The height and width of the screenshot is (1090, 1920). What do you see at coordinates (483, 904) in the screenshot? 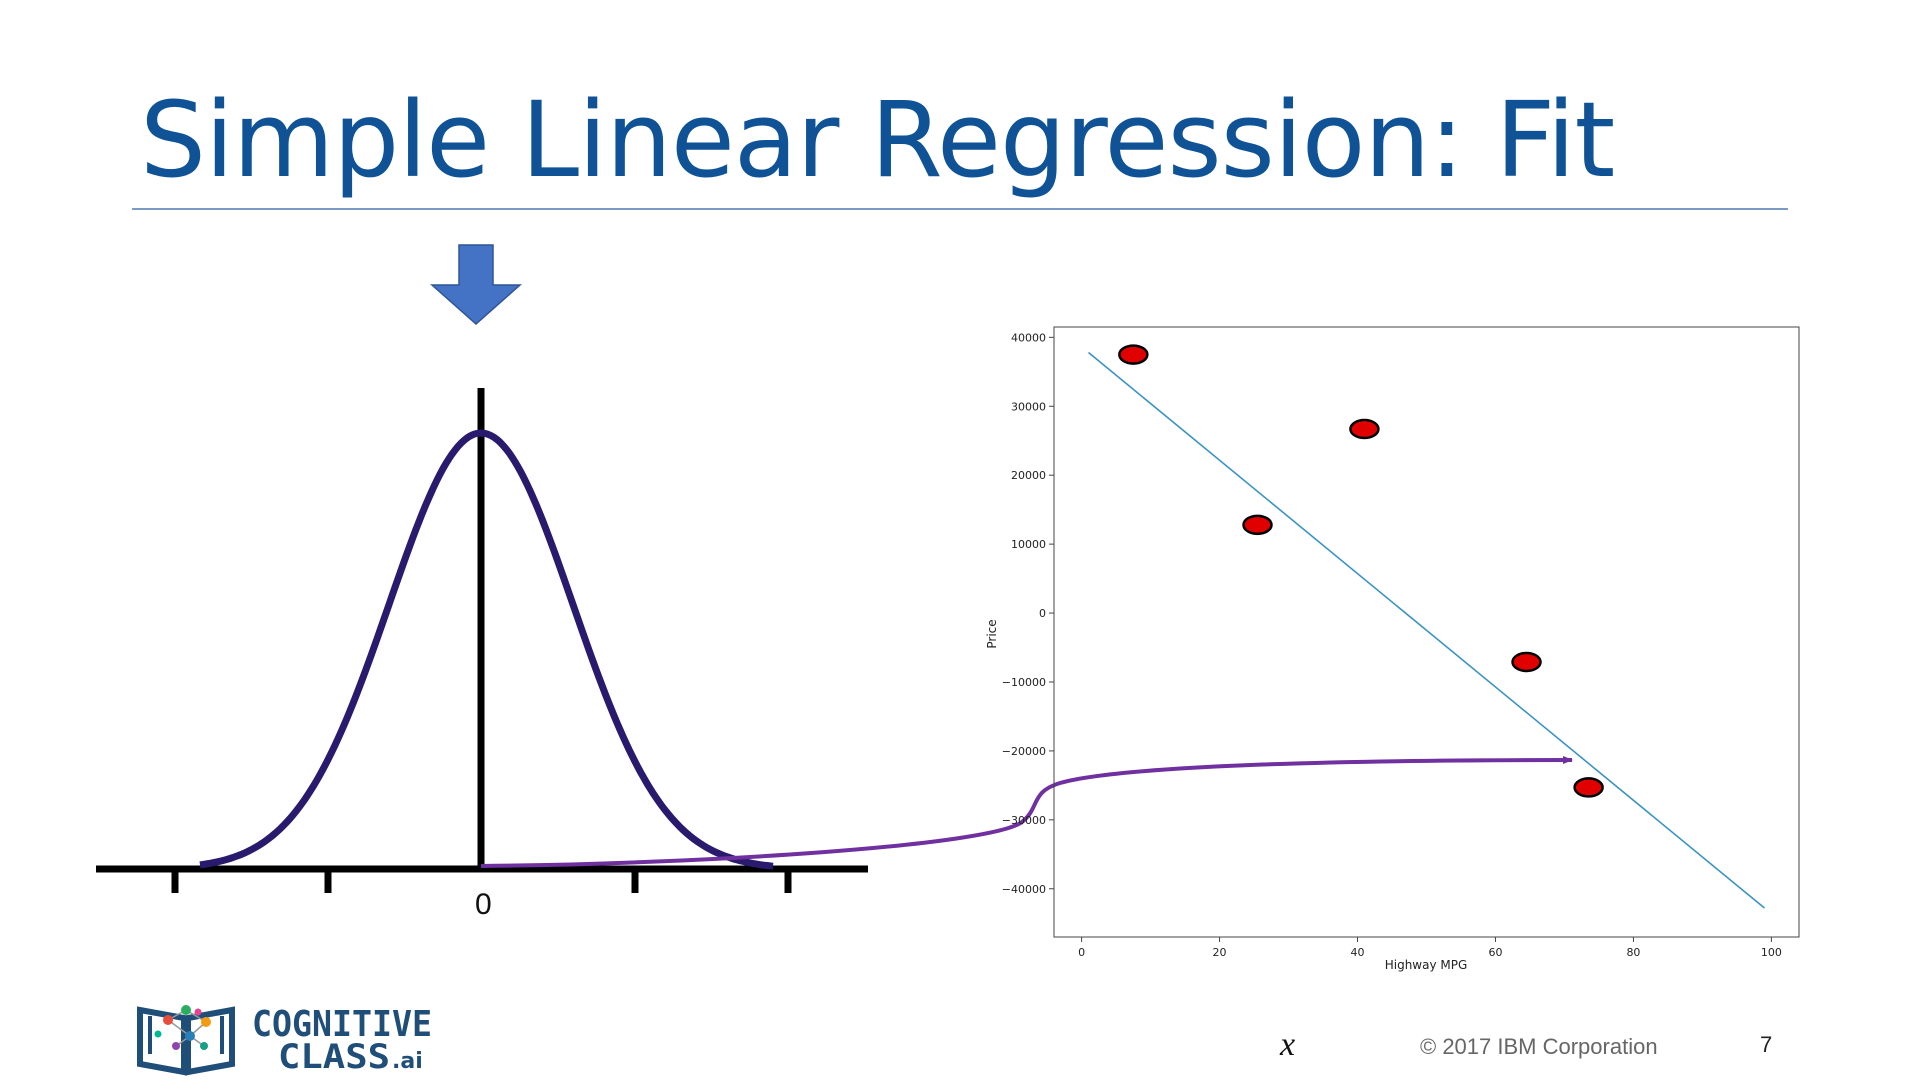
I see `distribution-zero-label: 0` at bounding box center [483, 904].